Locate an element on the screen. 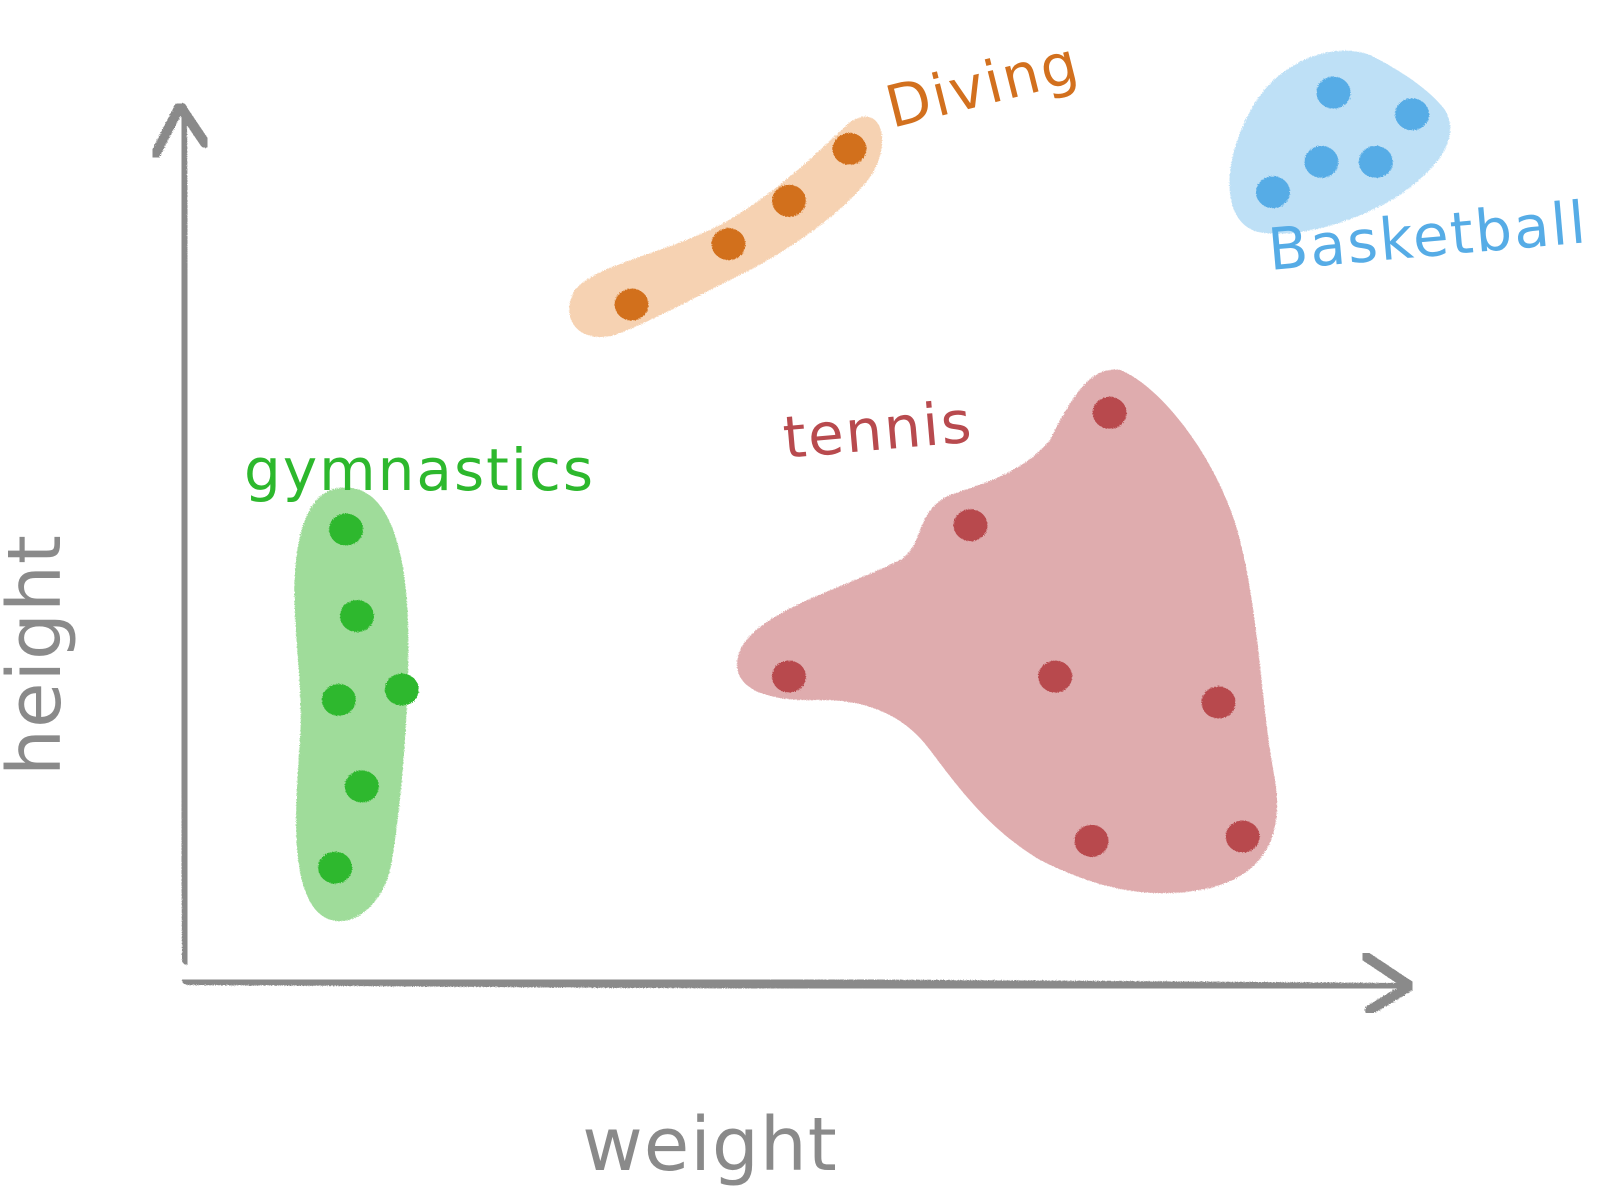 The width and height of the screenshot is (1600, 1200). series-label-tennis: tennis is located at coordinates (877, 430).